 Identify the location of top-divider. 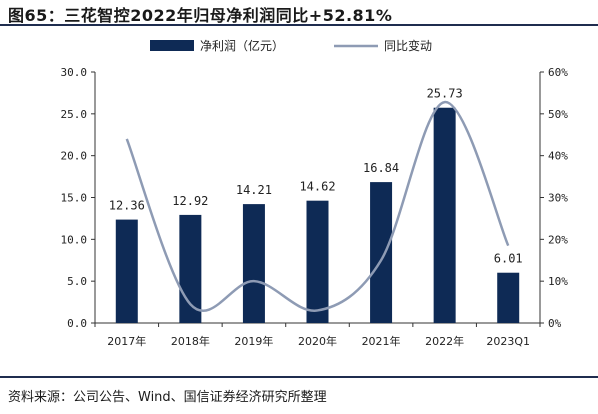
(299, 25).